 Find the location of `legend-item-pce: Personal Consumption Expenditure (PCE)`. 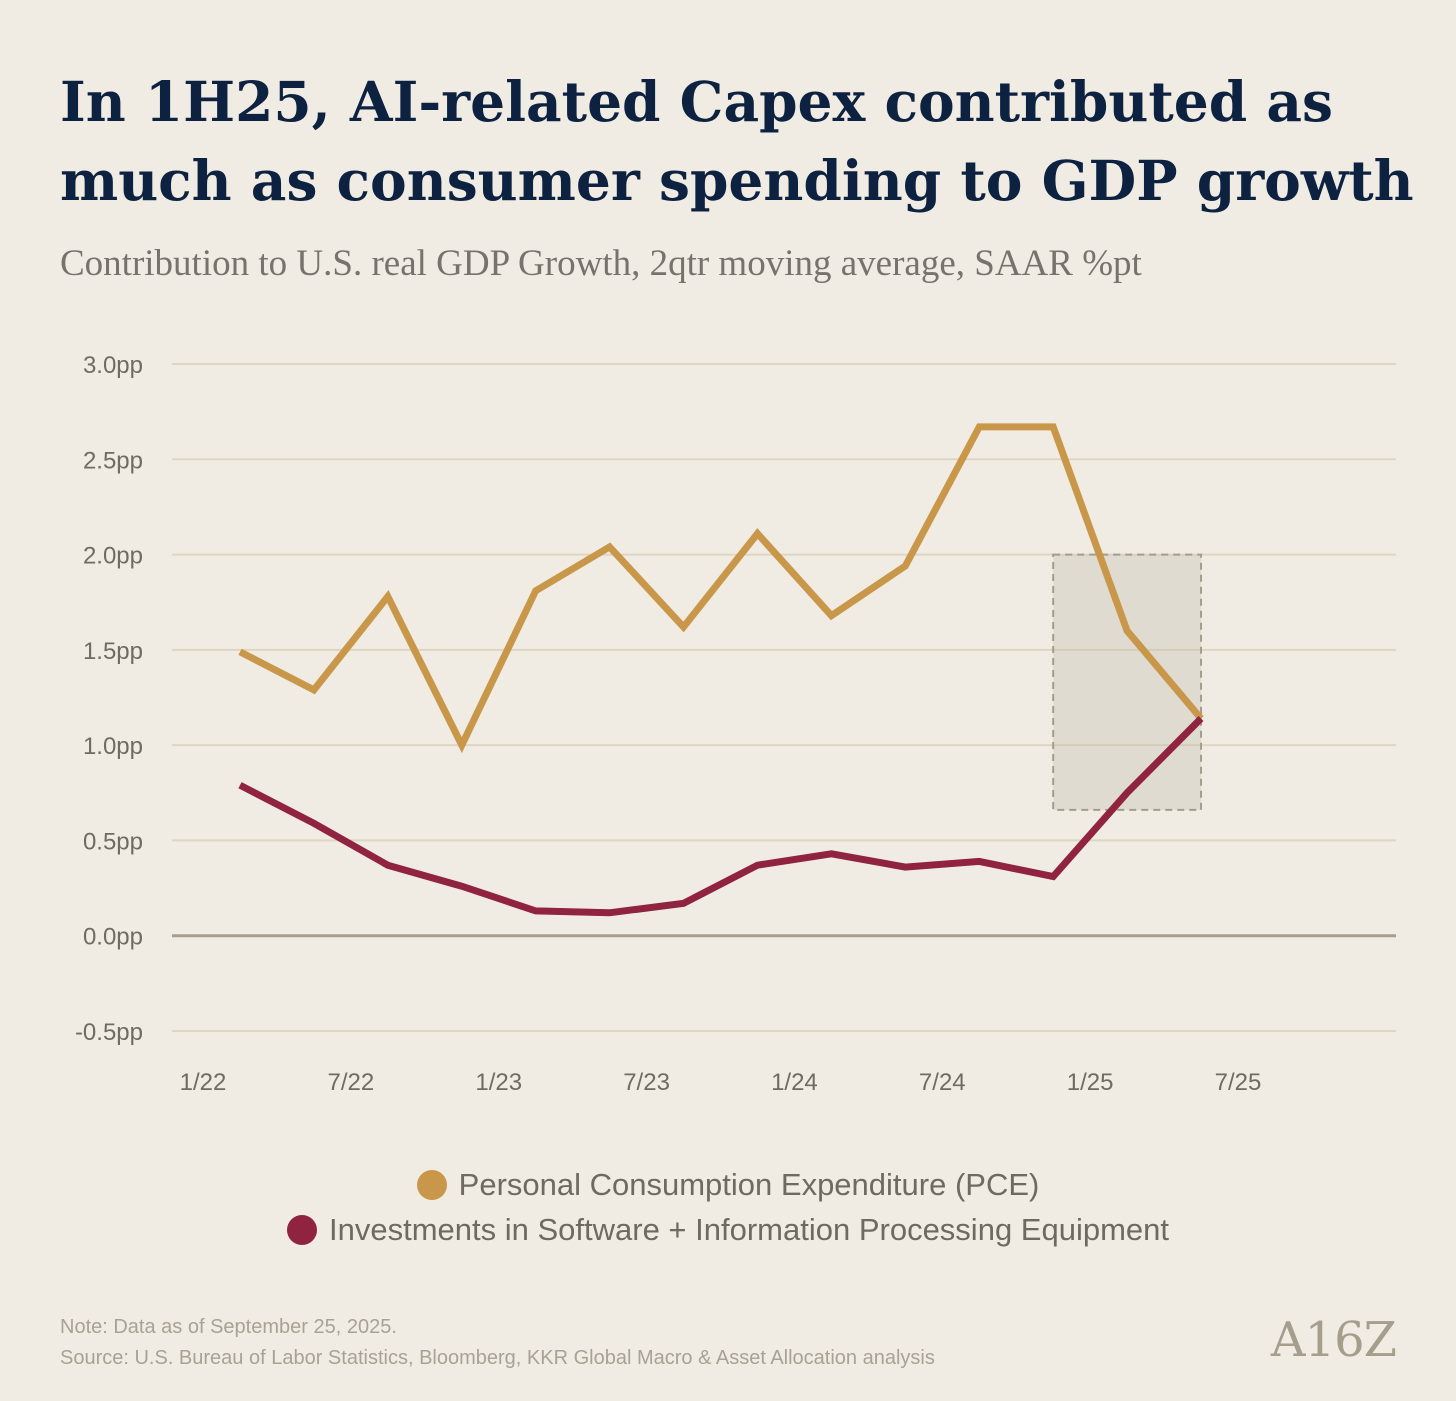

legend-item-pce: Personal Consumption Expenditure (PCE) is located at coordinates (728, 1184).